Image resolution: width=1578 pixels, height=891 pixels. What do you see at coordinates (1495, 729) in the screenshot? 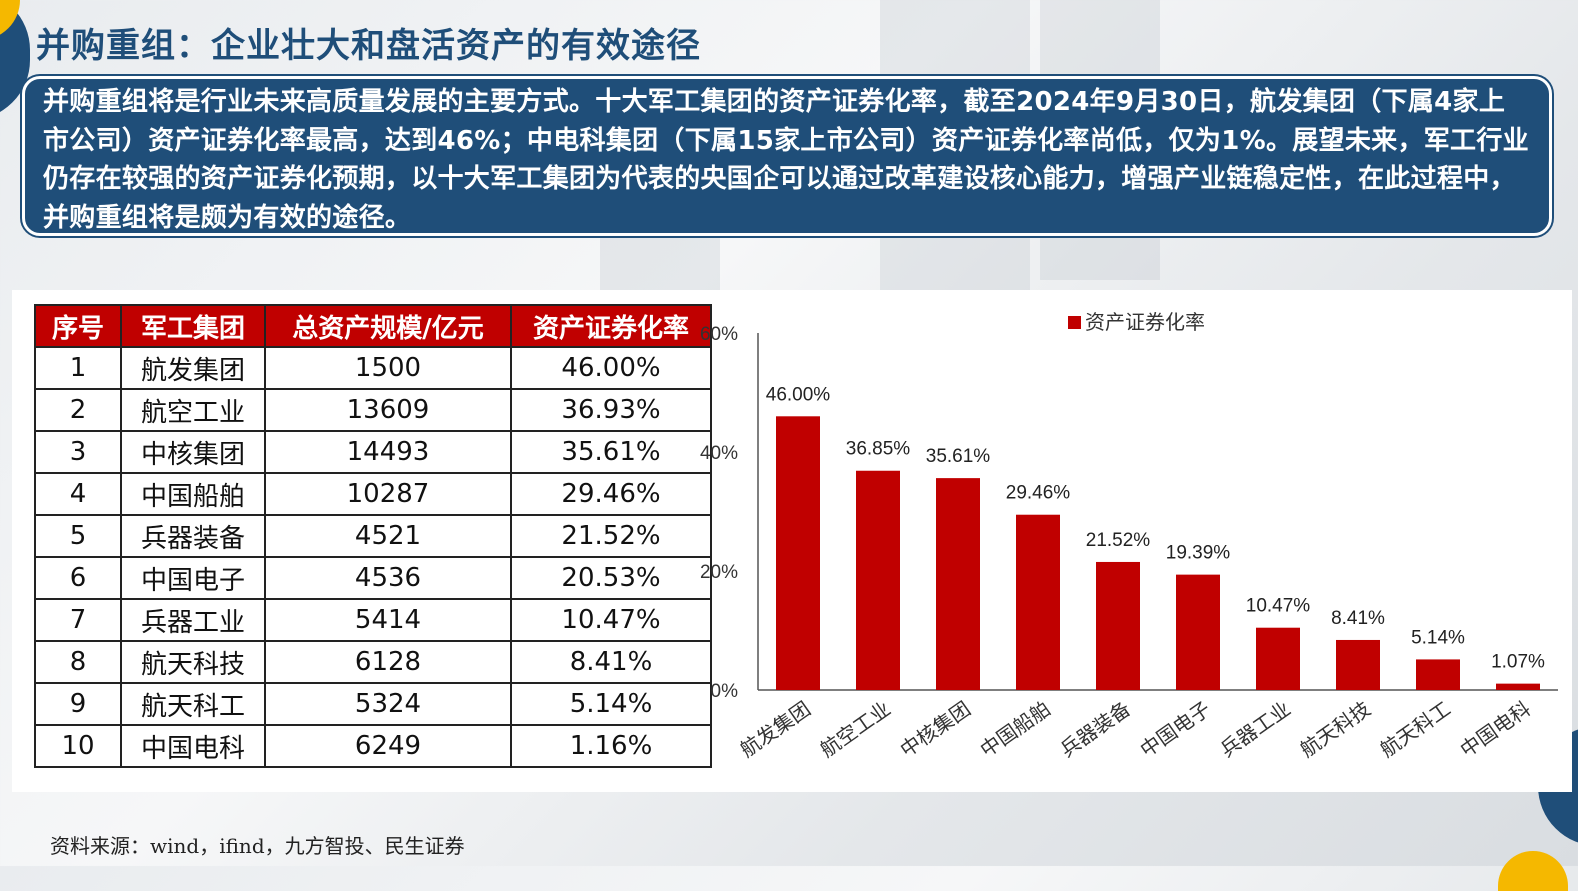
I see `x-tick-label: 中国电科` at bounding box center [1495, 729].